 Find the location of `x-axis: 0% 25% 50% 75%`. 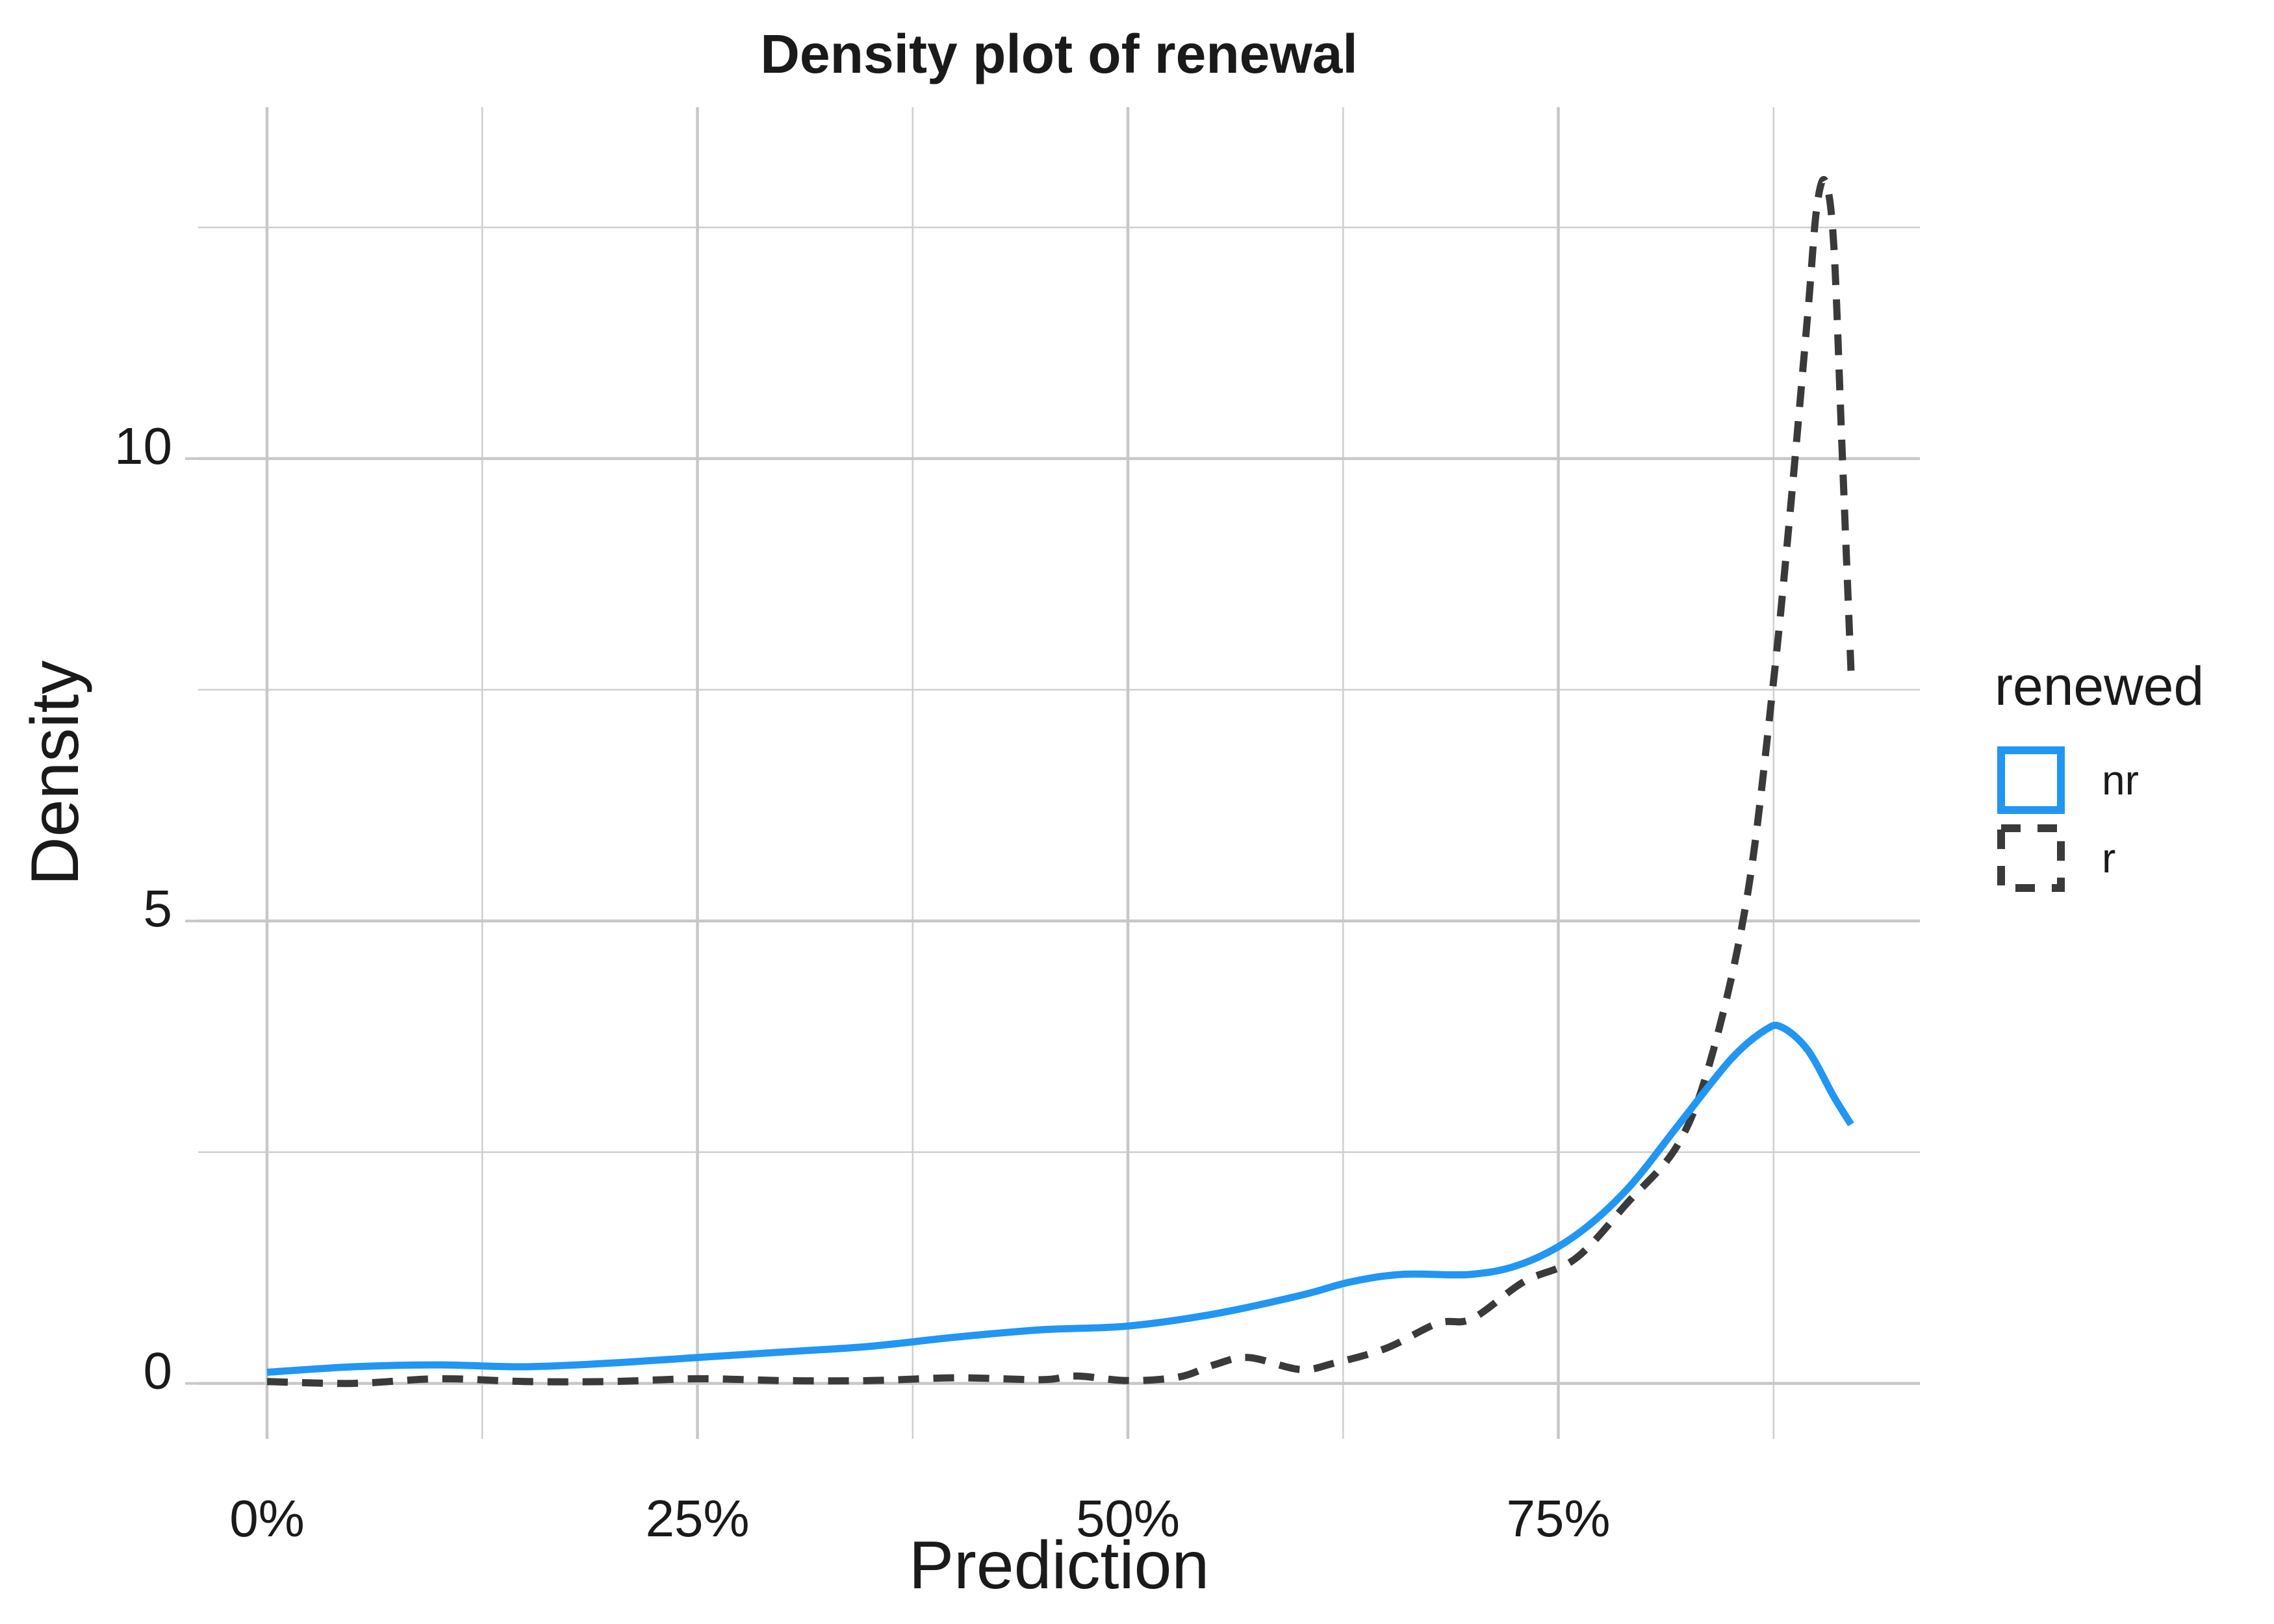

x-axis: 0% 25% 50% 75% is located at coordinates (919, 1518).